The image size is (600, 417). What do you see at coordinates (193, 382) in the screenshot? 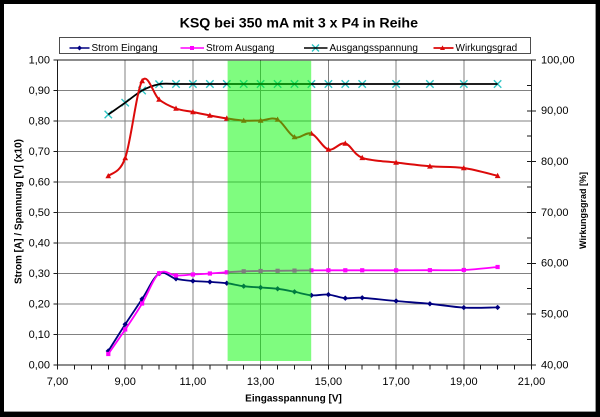
I see `svg-text: 11,00` at bounding box center [193, 382].